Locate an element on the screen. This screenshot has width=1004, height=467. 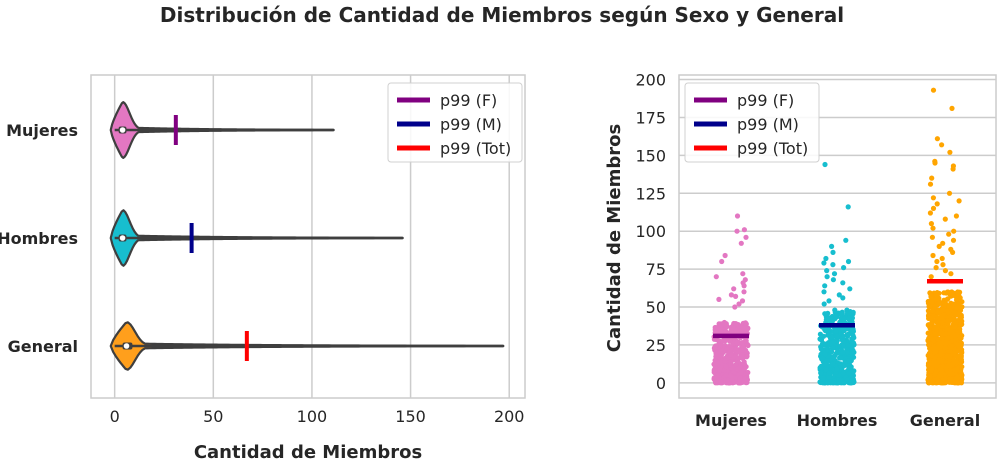
violin-category-label: Hombres is located at coordinates (39, 238).